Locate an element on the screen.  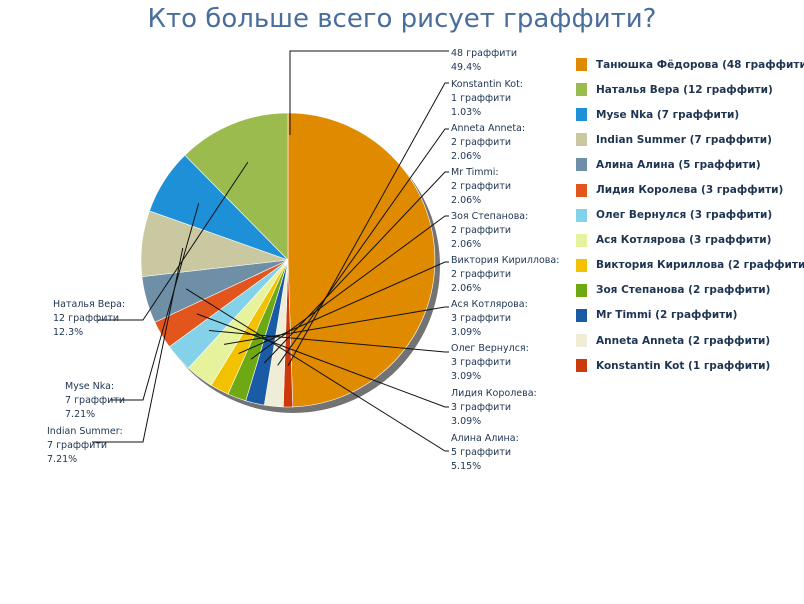
leader-line-зоя-степанова is located at coordinates (349, 287).